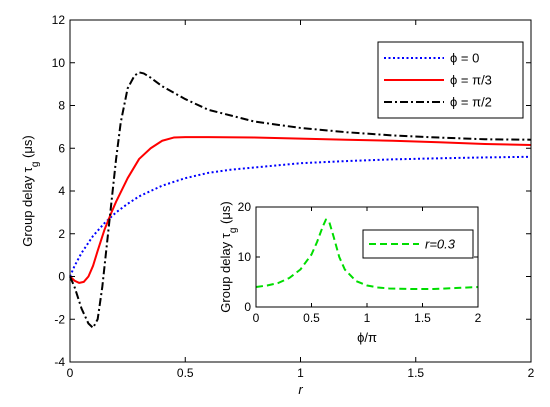  Describe the element at coordinates (59, 20) in the screenshot. I see `main-y-tick-label-8: 12` at that location.